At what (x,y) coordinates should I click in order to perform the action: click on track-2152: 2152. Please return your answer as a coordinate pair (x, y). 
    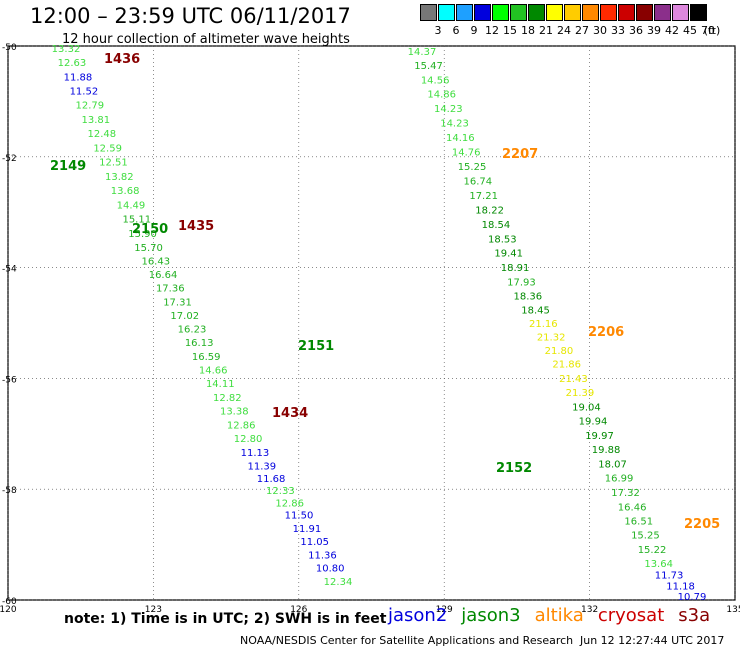
    Looking at the image, I should click on (514, 468).